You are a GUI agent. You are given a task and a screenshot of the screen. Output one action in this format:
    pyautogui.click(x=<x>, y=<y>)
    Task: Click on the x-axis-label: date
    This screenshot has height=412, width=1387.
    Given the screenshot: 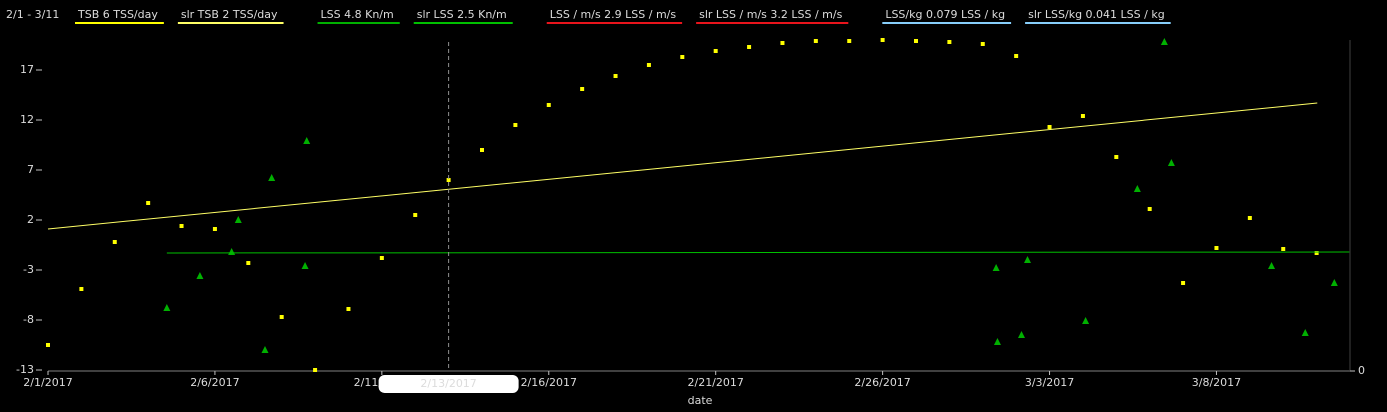 What is the action you would take?
    pyautogui.click(x=700, y=400)
    